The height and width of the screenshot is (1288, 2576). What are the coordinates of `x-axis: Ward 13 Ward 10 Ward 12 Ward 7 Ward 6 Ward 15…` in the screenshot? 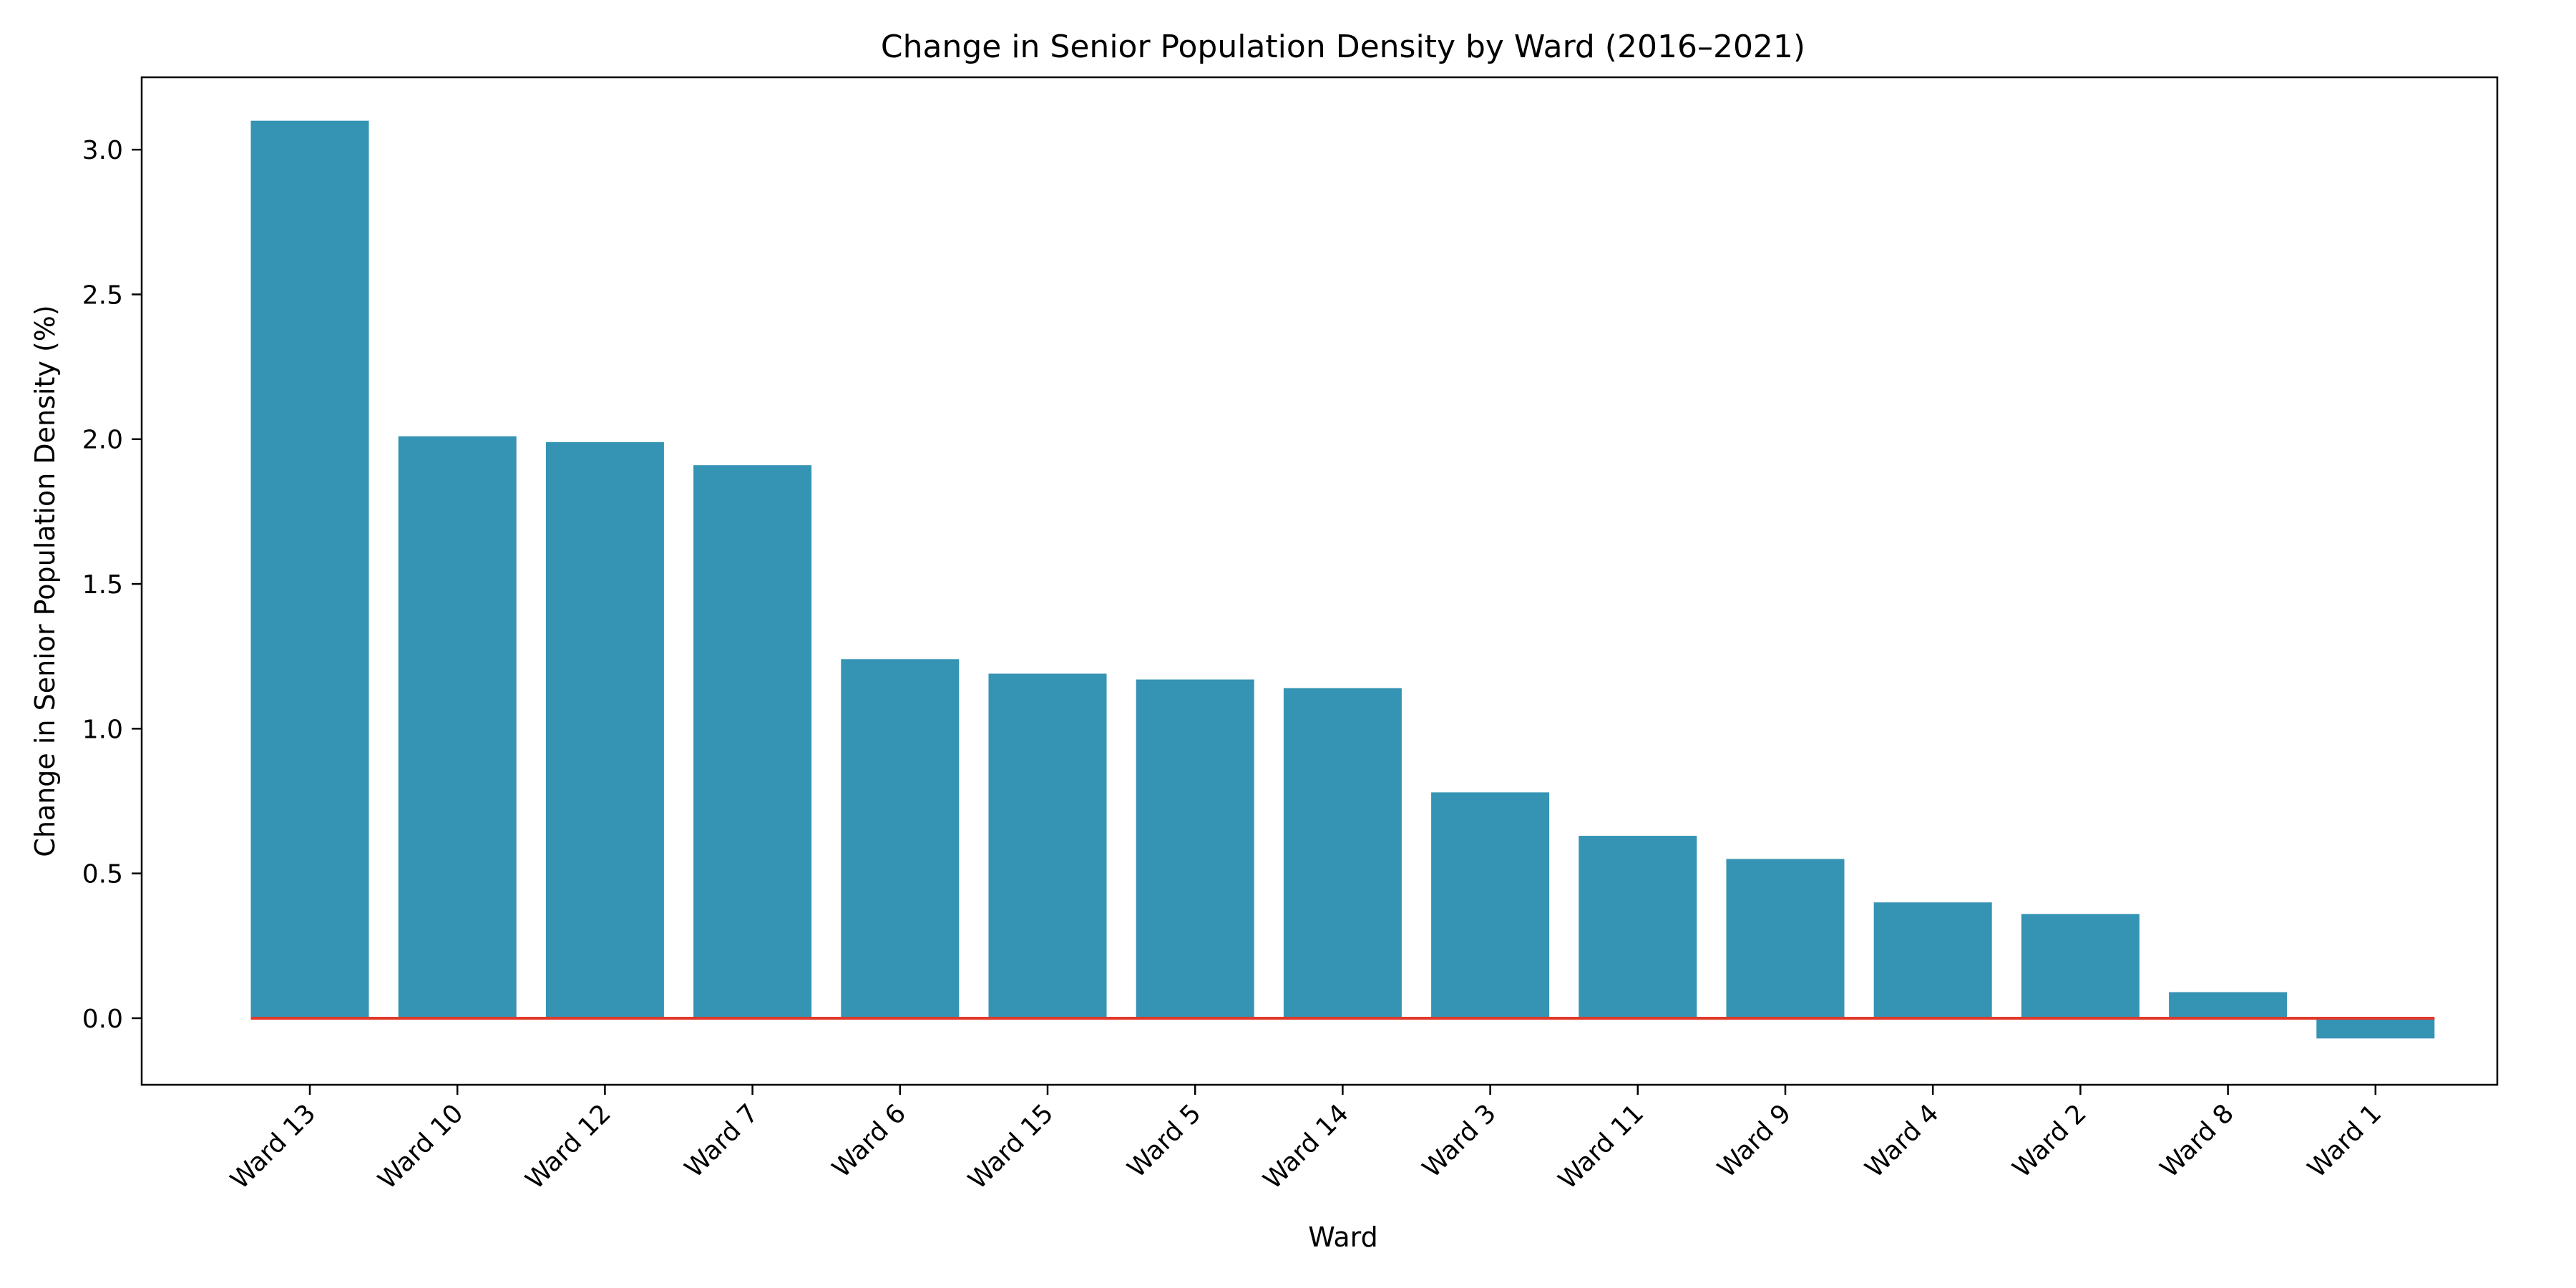 It's located at (1306, 1140).